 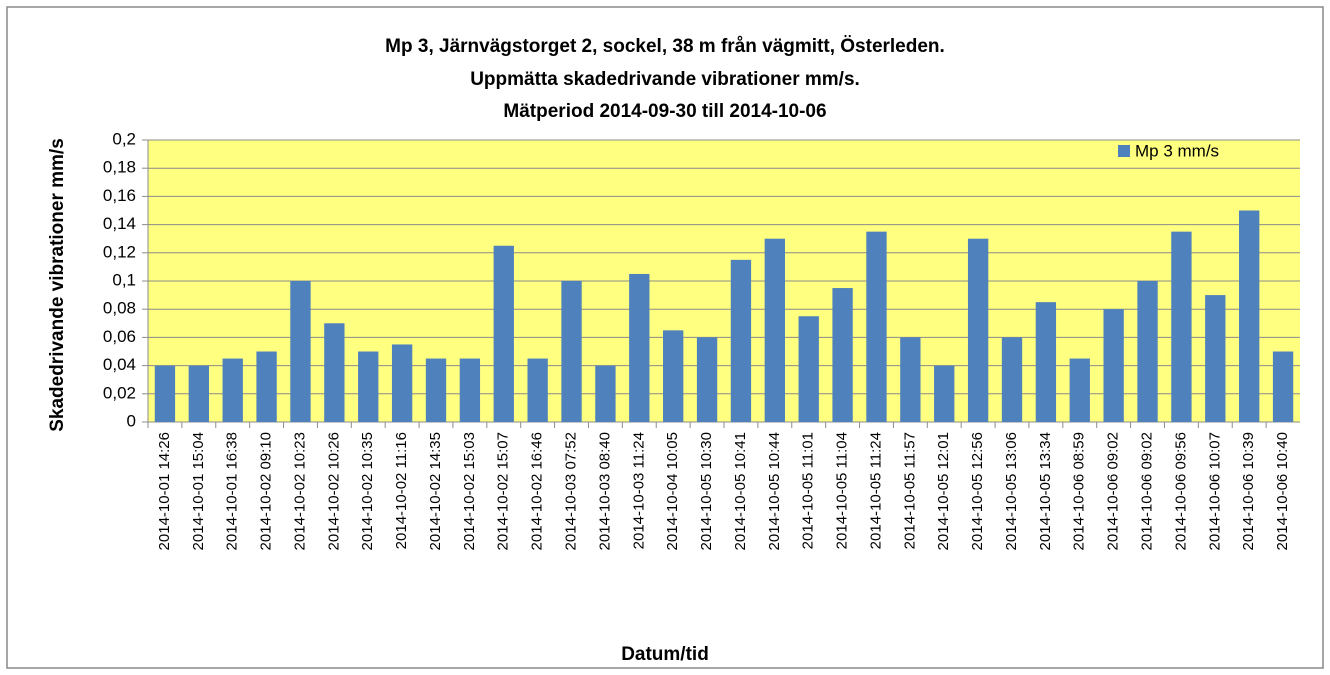 I want to click on x-tick-label: 2014-10-06 10:40, so click(x=1282, y=491).